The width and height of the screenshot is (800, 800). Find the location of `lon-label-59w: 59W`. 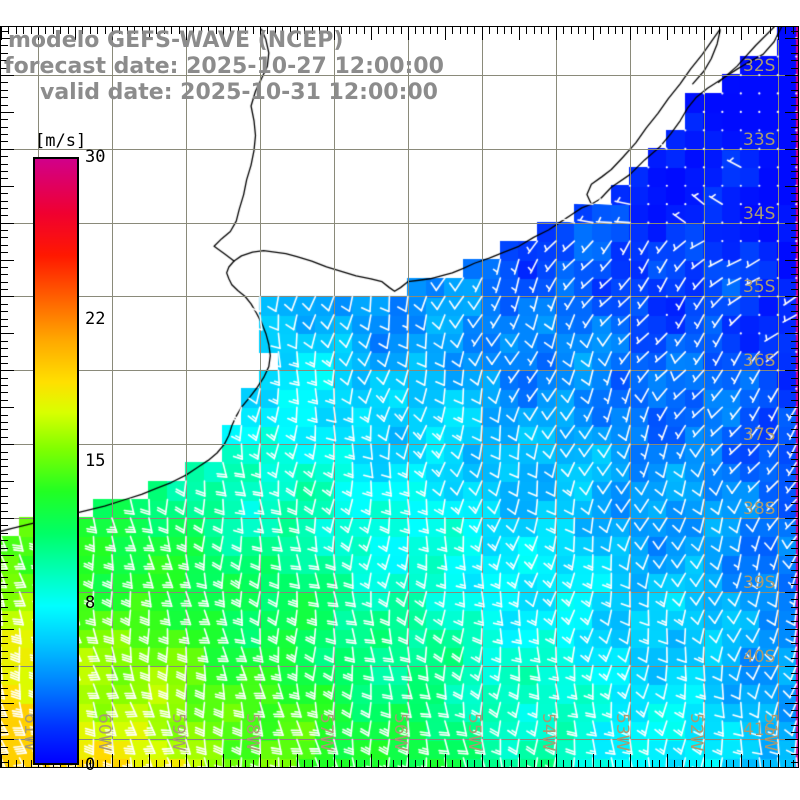

lon-label-59w: 59W is located at coordinates (177, 732).